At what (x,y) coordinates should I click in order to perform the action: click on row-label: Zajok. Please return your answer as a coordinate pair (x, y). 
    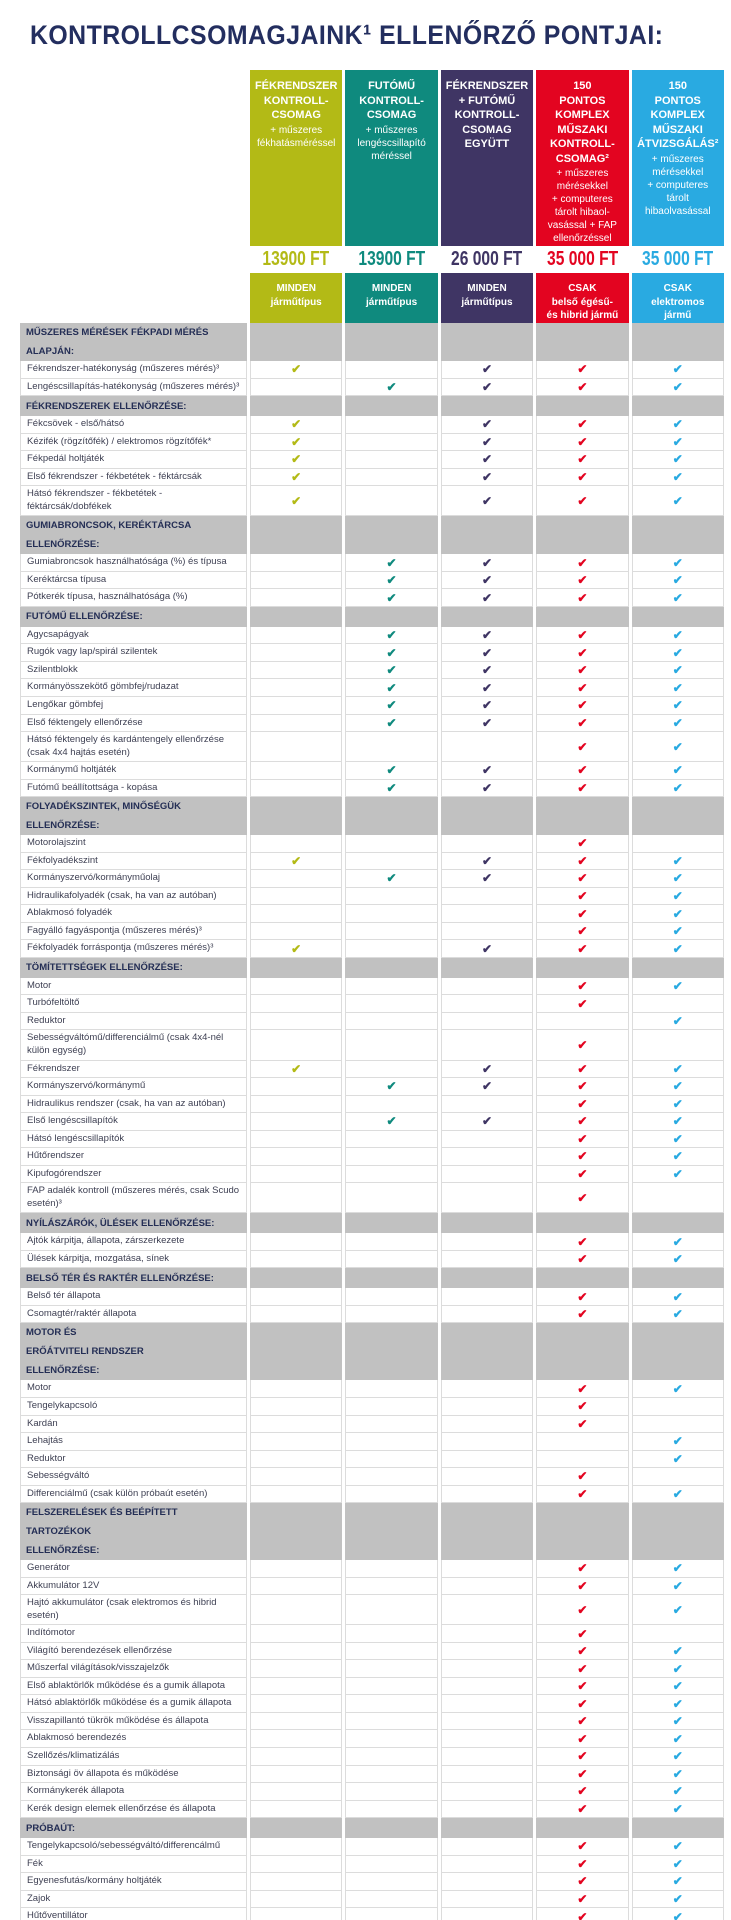
    Looking at the image, I should click on (133, 1899).